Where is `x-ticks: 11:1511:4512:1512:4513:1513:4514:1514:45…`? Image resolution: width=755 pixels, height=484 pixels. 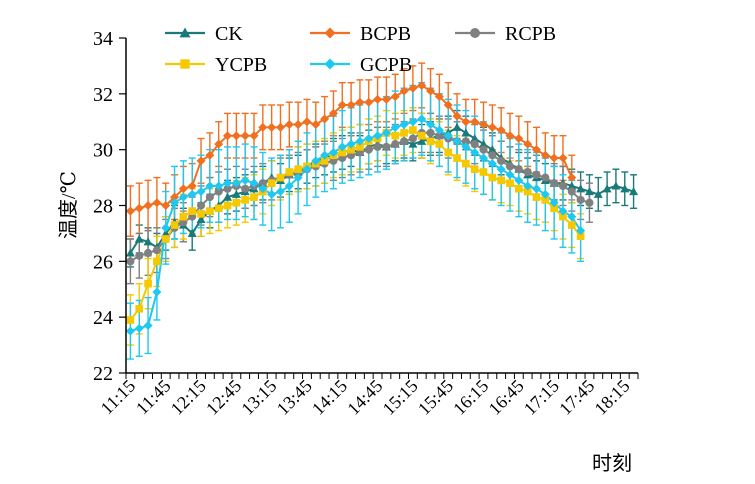 x-ticks: 11:1511:4512:1512:4513:1513:4514:1514:45… is located at coordinates (368, 396).